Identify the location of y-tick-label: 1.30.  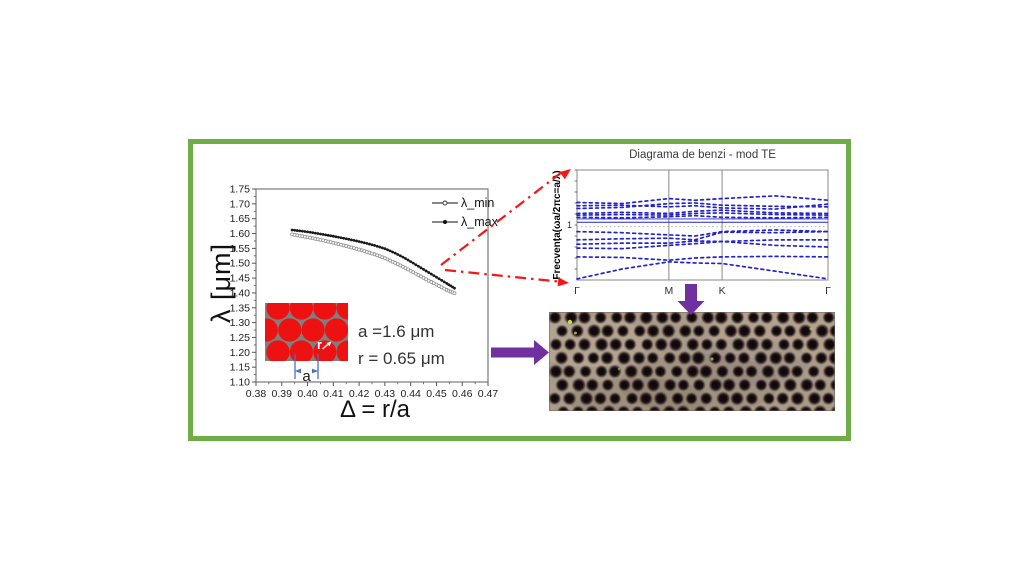
(240, 323).